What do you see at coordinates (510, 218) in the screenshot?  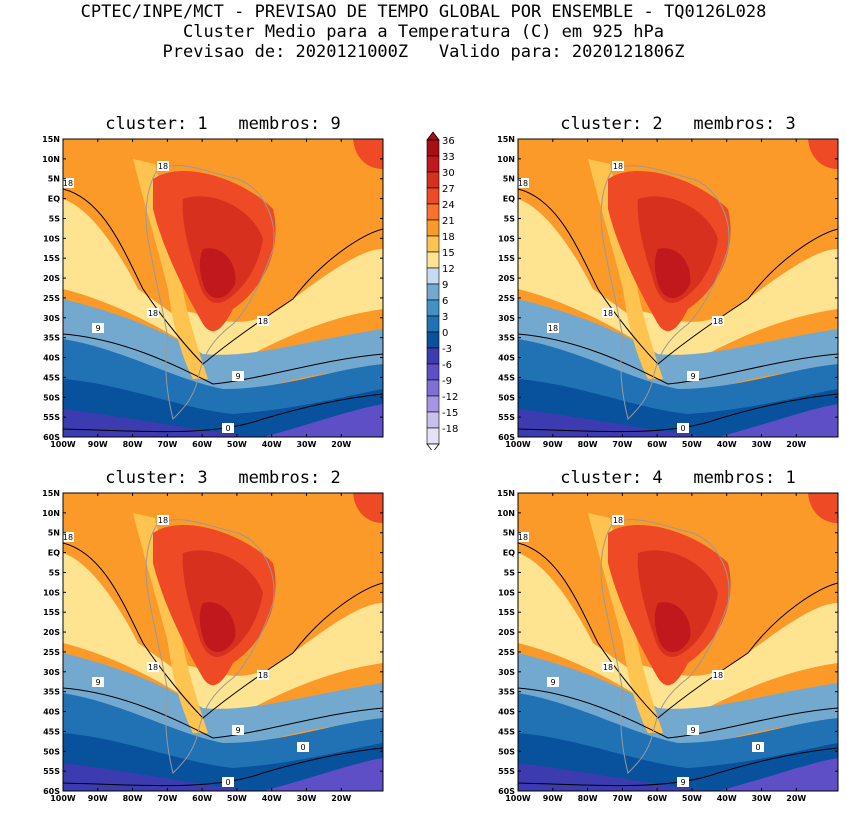 I see `lat-label: 5S` at bounding box center [510, 218].